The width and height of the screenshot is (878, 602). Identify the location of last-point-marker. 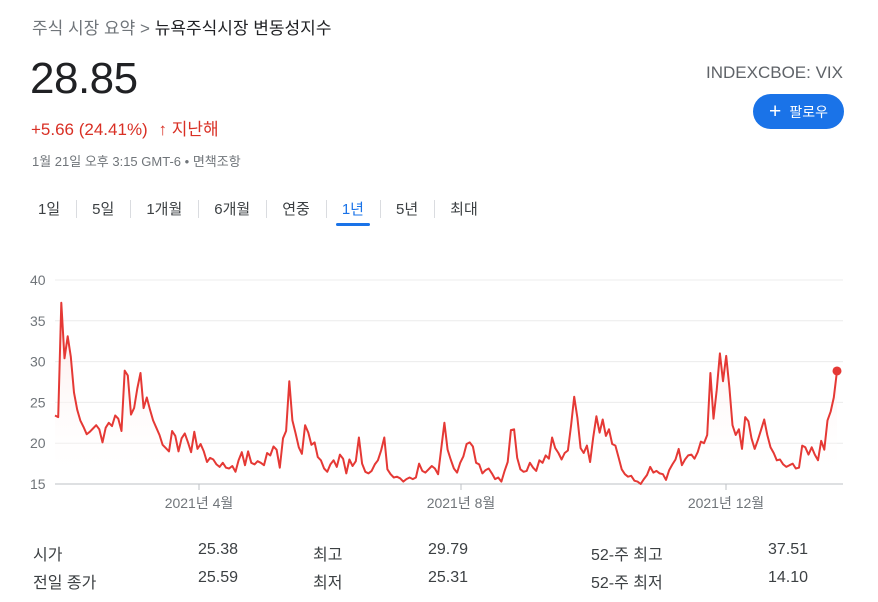
(837, 371).